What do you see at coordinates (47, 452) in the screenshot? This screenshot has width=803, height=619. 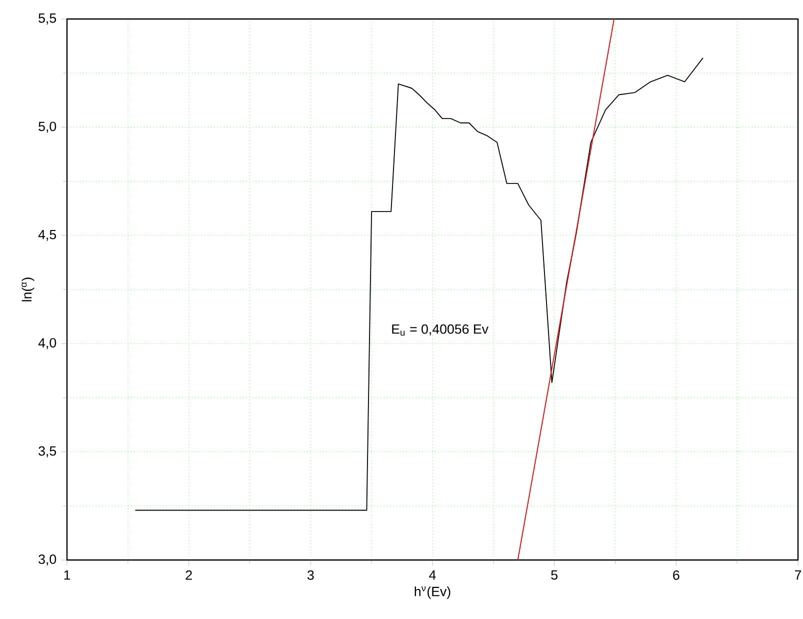 I see `y-tick-label: 3,5` at bounding box center [47, 452].